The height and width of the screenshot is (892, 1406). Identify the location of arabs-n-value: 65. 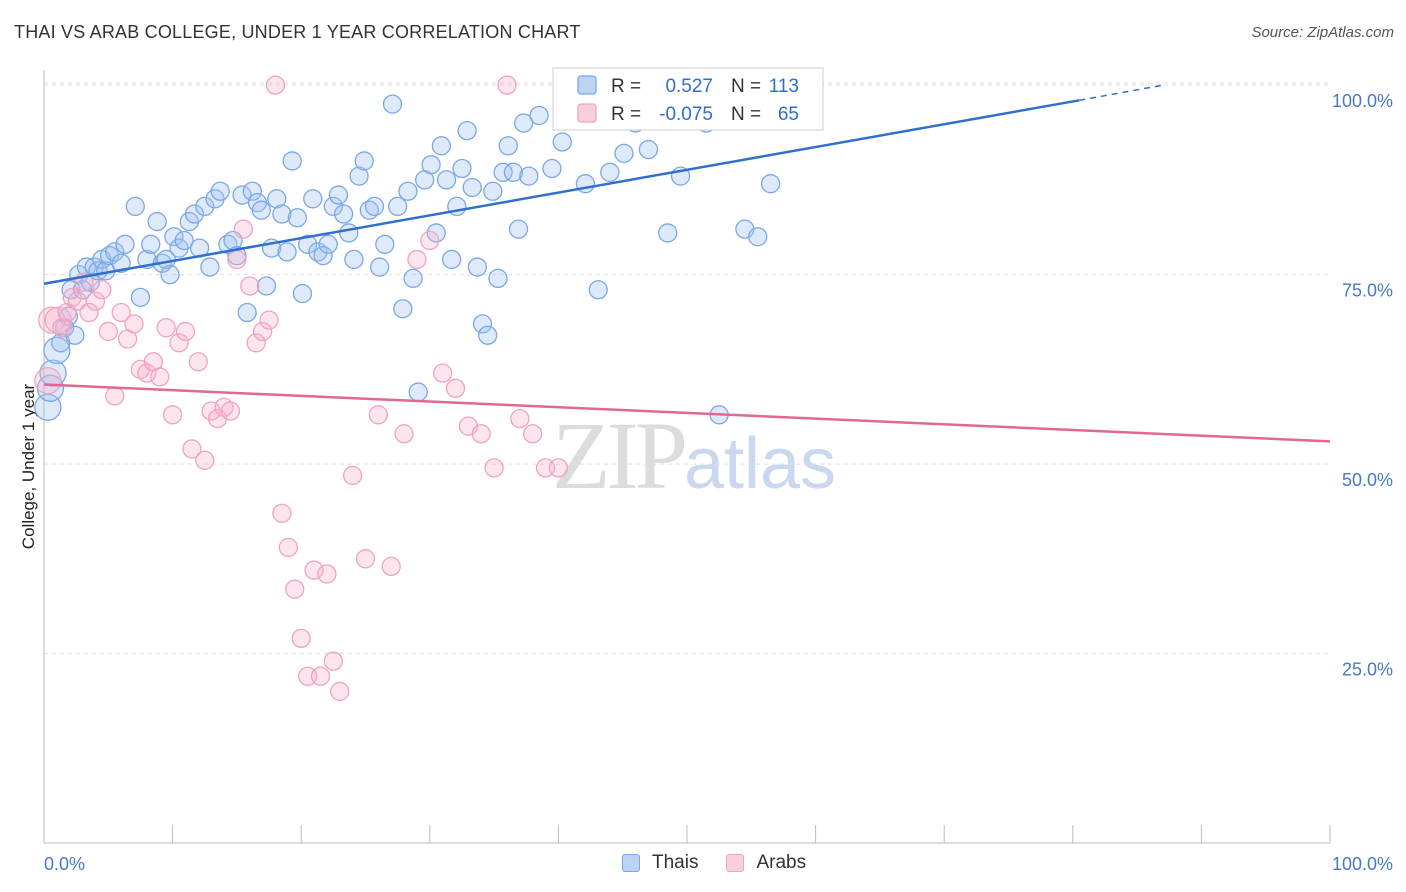
(788, 114).